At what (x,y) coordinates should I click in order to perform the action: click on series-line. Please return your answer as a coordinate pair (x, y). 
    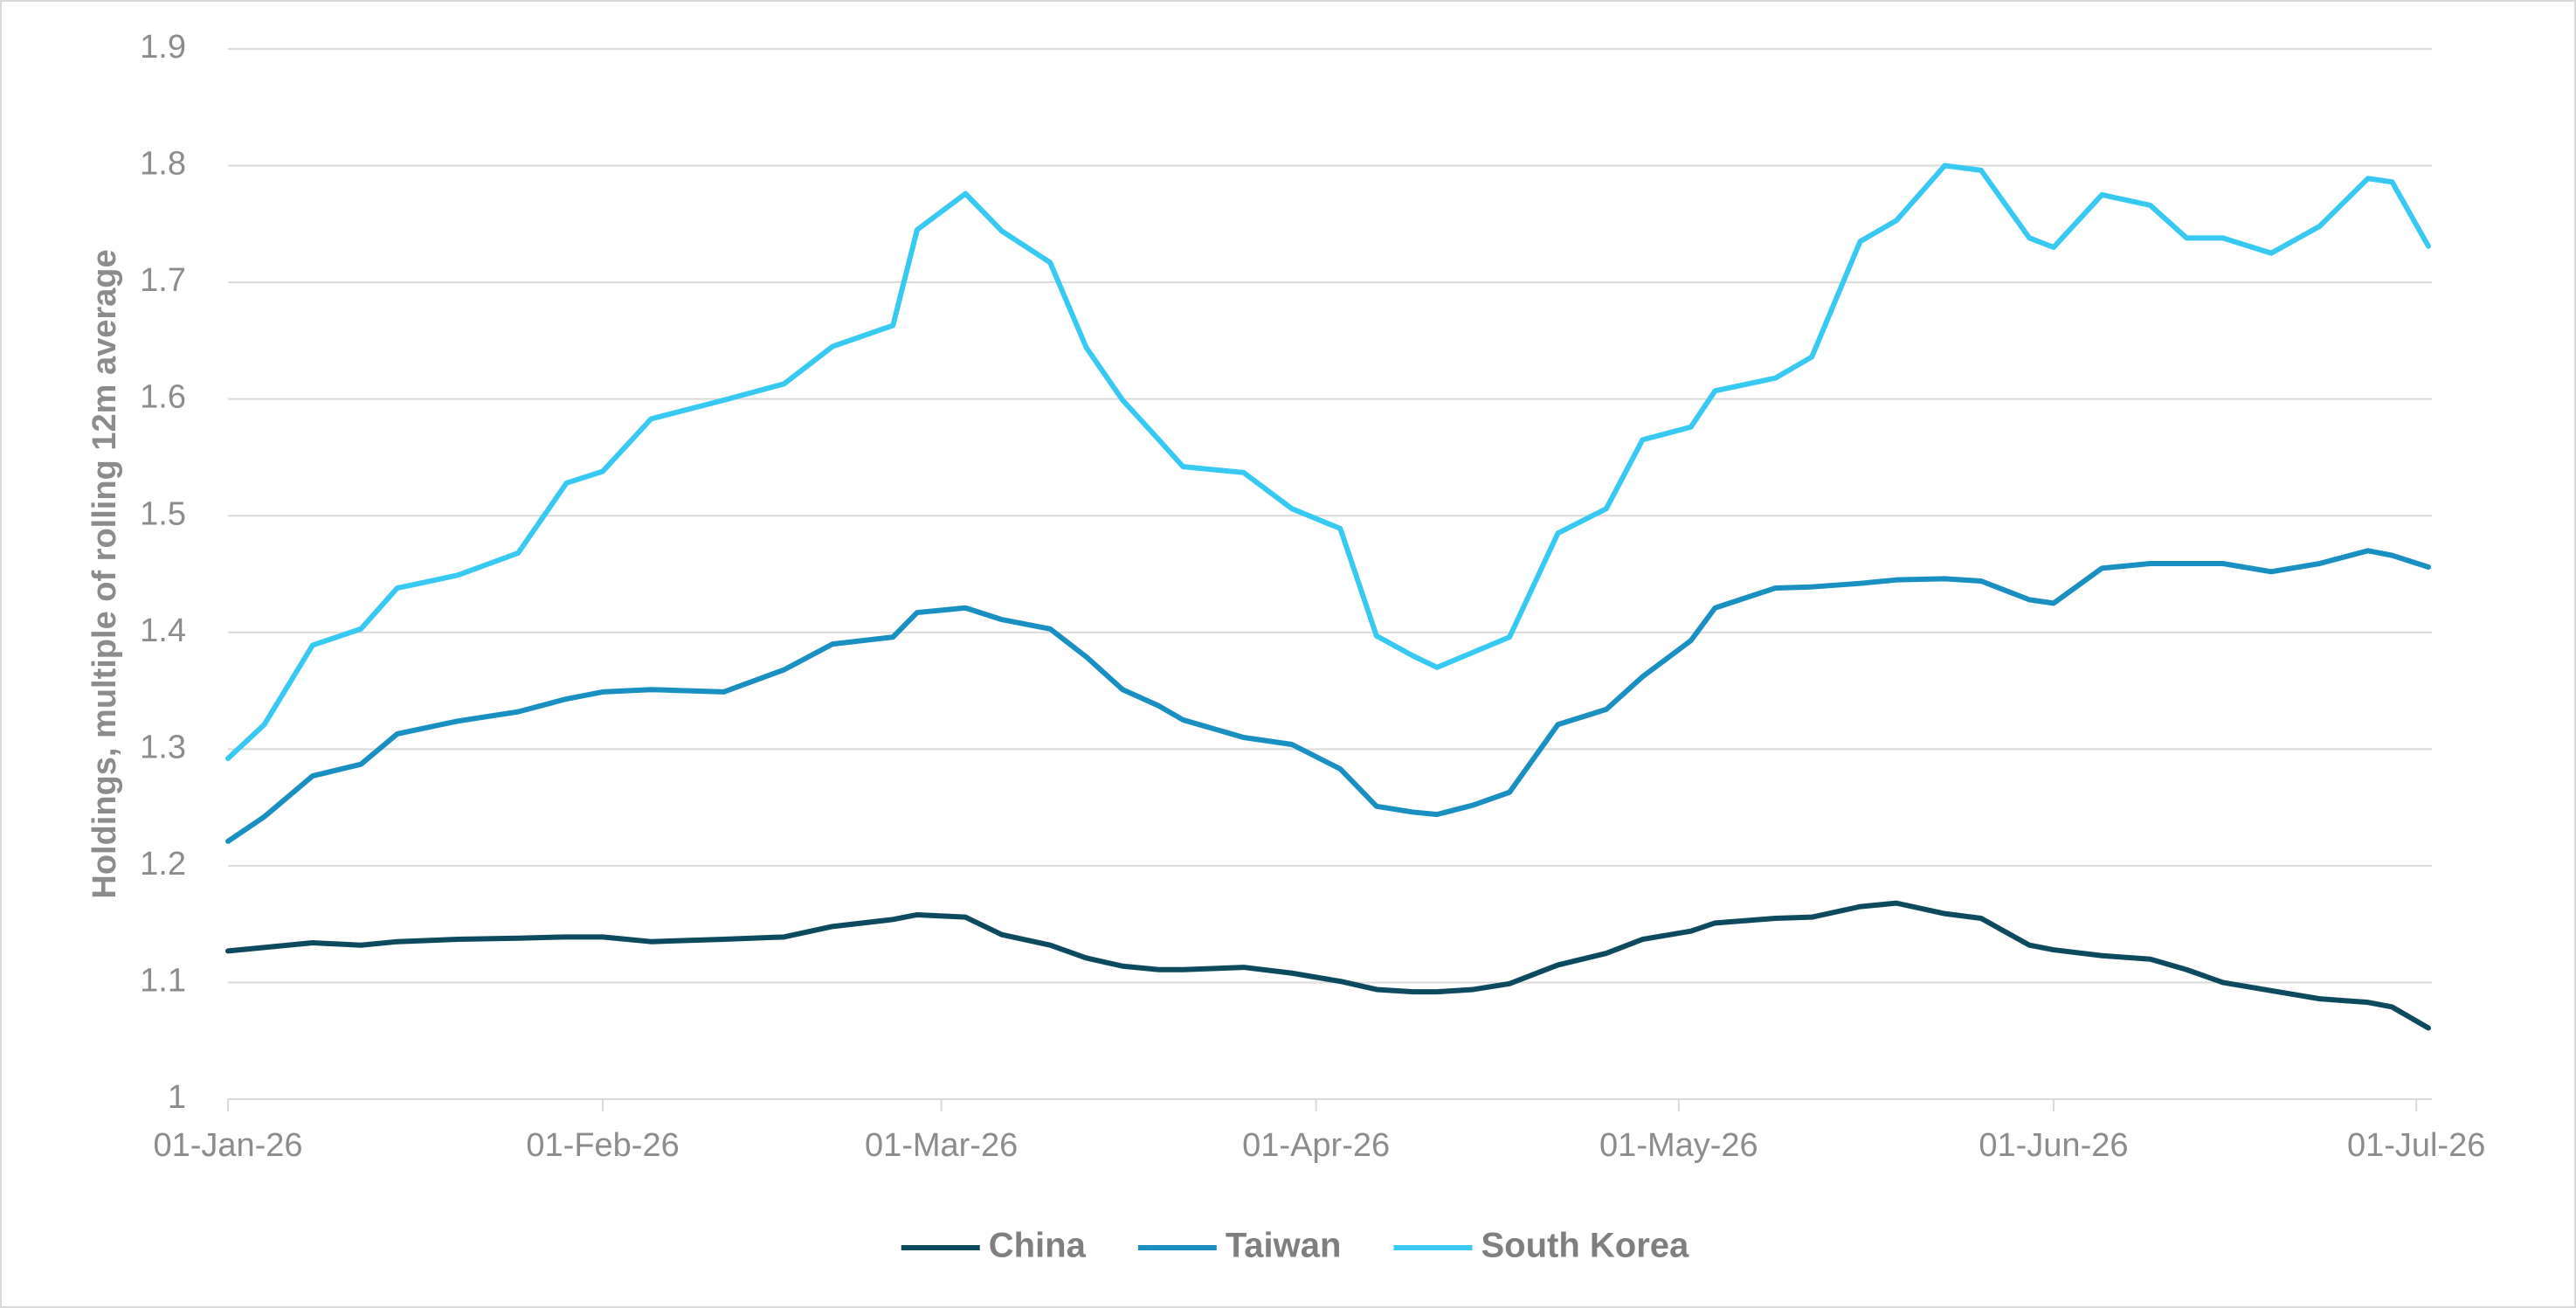
    Looking at the image, I should click on (1328, 965).